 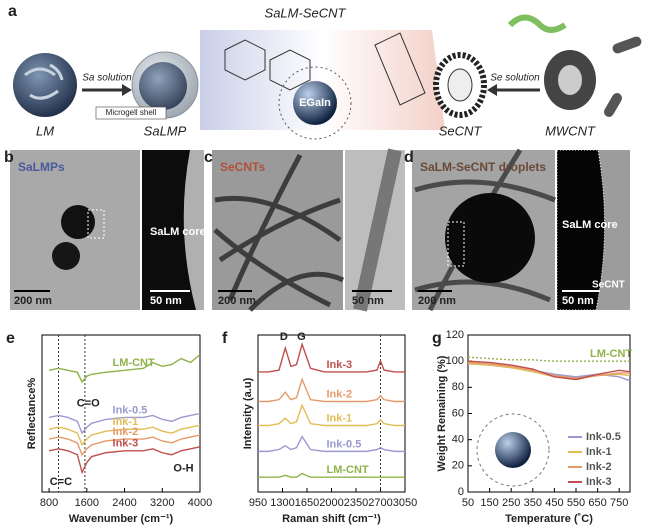 What do you see at coordinates (96, 224) in the screenshot?
I see `zoom-box` at bounding box center [96, 224].